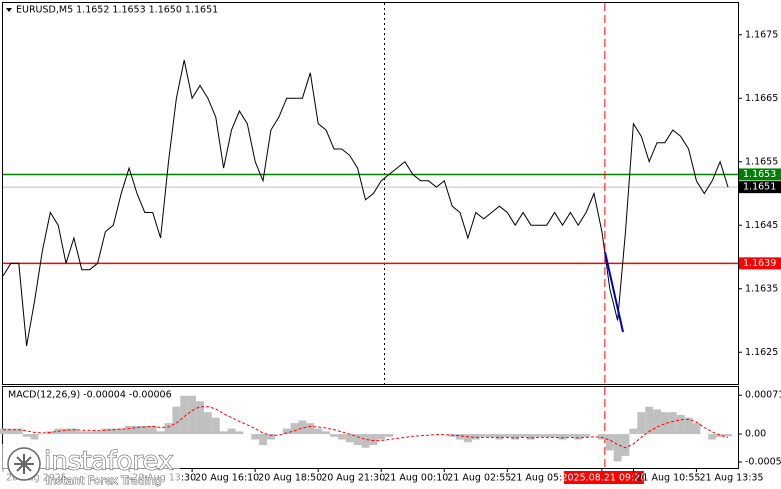 This screenshot has height=489, width=781. Describe the element at coordinates (761, 352) in the screenshot. I see `y-tick-label: 1.1625` at that location.